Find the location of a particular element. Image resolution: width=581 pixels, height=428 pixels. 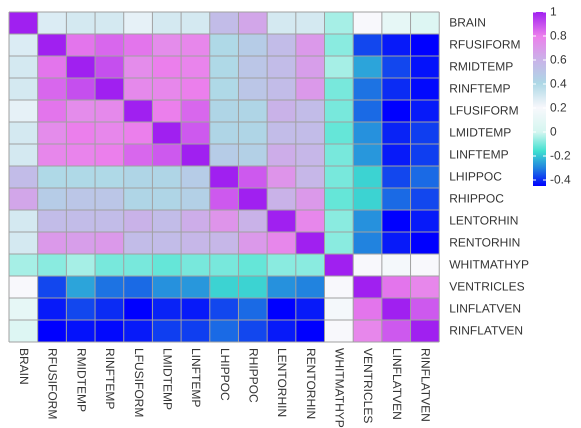

y-tick-label: LINFTEMP is located at coordinates (479, 154).